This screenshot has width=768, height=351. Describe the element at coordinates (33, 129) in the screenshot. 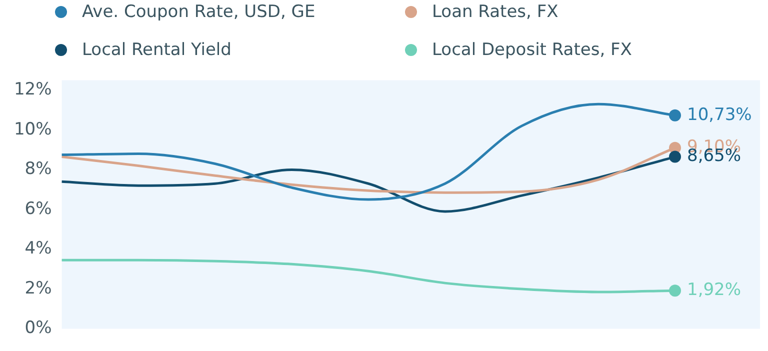

I see `y-tick-label: 10%` at that location.